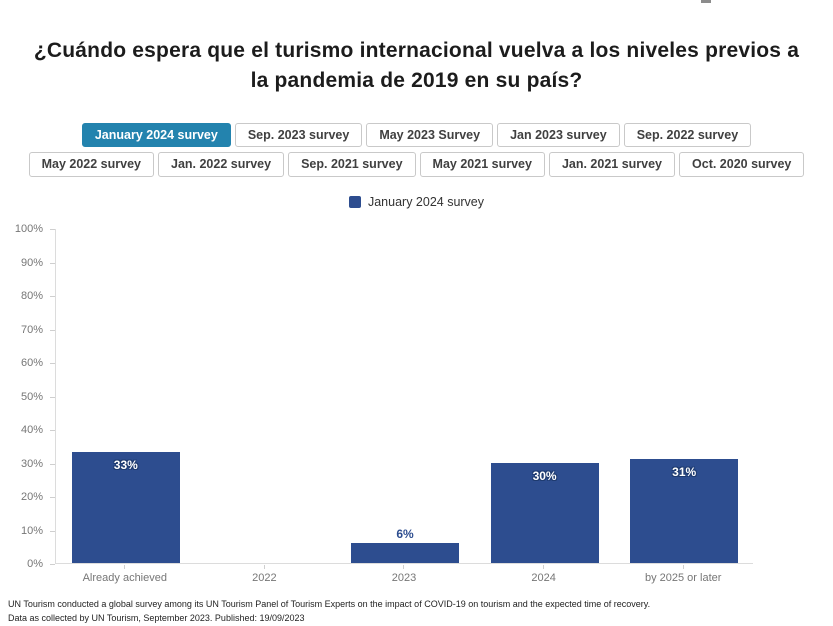  What do you see at coordinates (298, 135) in the screenshot?
I see `tab-sep-2023-survey: Sep. 2023 survey` at bounding box center [298, 135].